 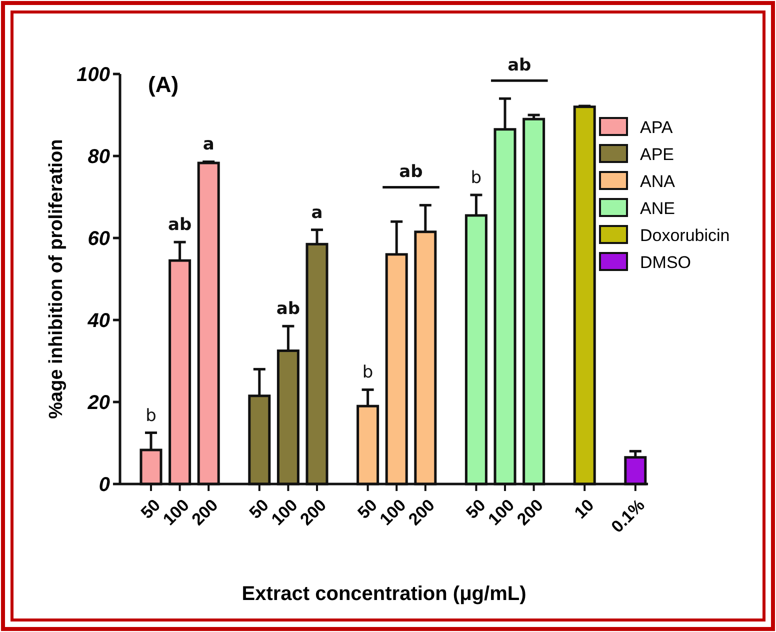 What do you see at coordinates (99, 239) in the screenshot?
I see `y-tick-label: 60` at bounding box center [99, 239].